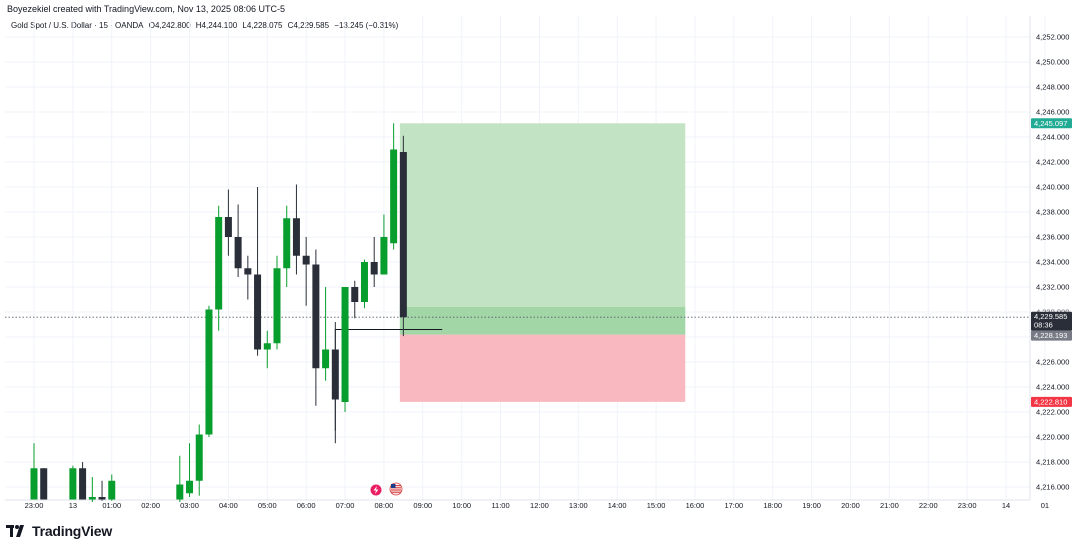  I want to click on entry-price-badge, so click(1051, 335).